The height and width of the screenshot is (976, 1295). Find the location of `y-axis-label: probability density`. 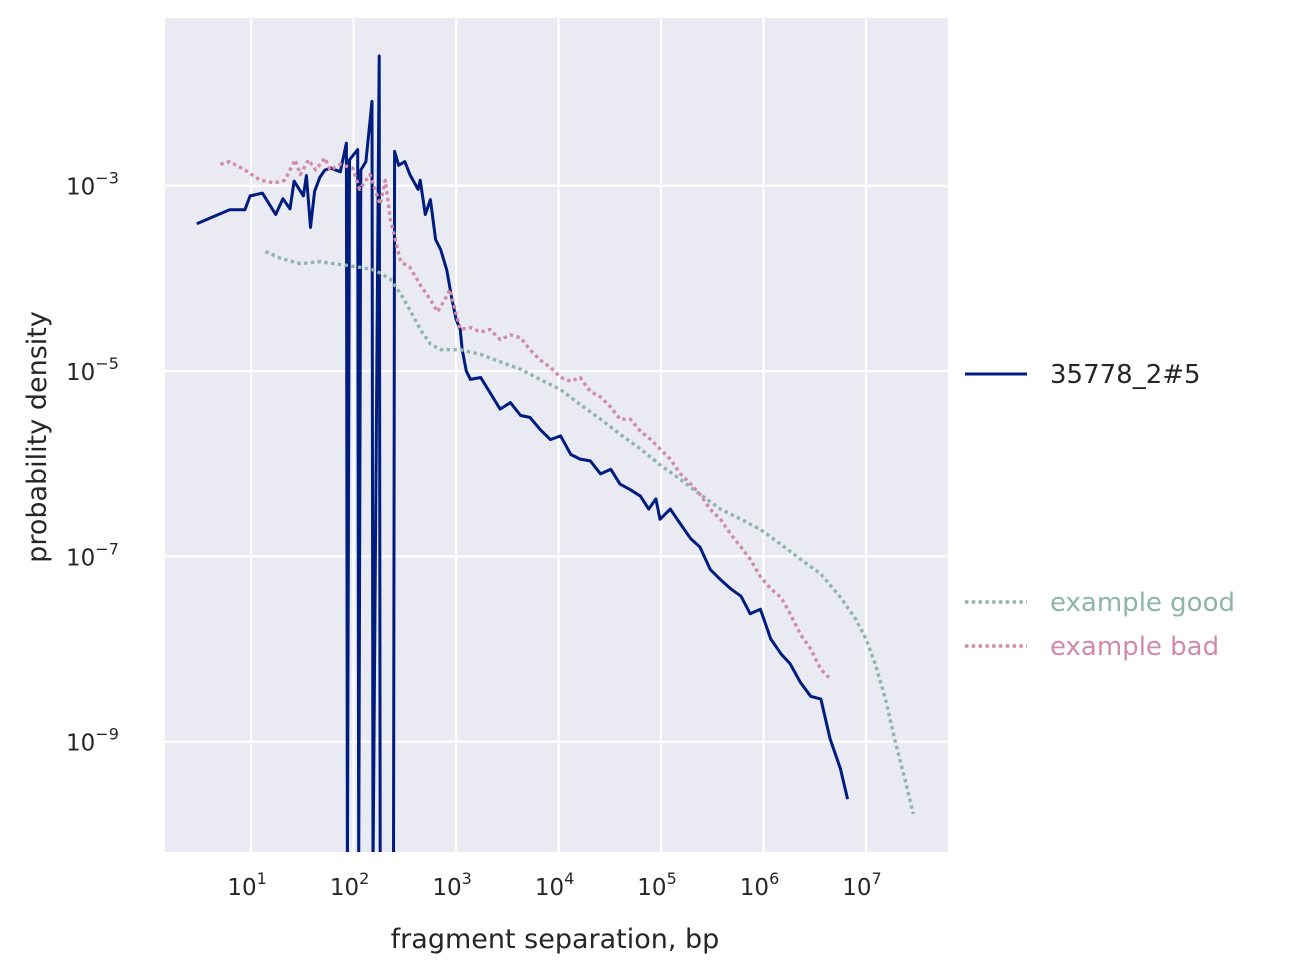

y-axis-label: probability density is located at coordinates (37, 437).